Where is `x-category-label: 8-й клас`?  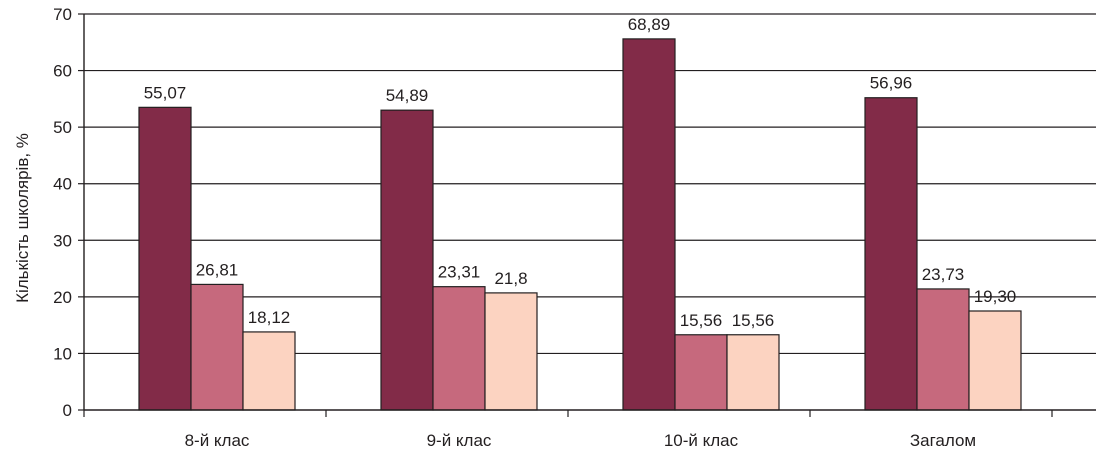
x-category-label: 8-й клас is located at coordinates (217, 440).